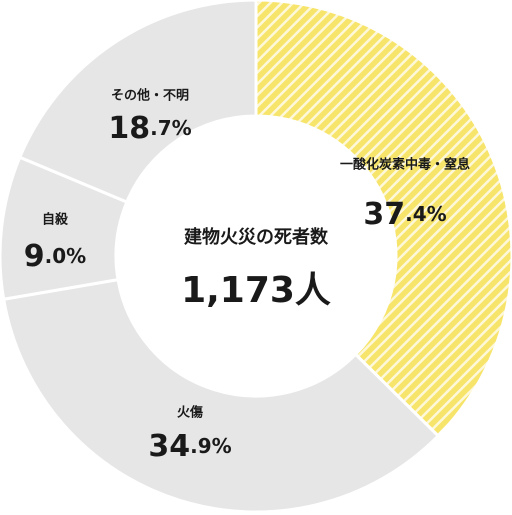 The image size is (512, 515). What do you see at coordinates (190, 413) in the screenshot?
I see `slice-label: 火傷` at bounding box center [190, 413].